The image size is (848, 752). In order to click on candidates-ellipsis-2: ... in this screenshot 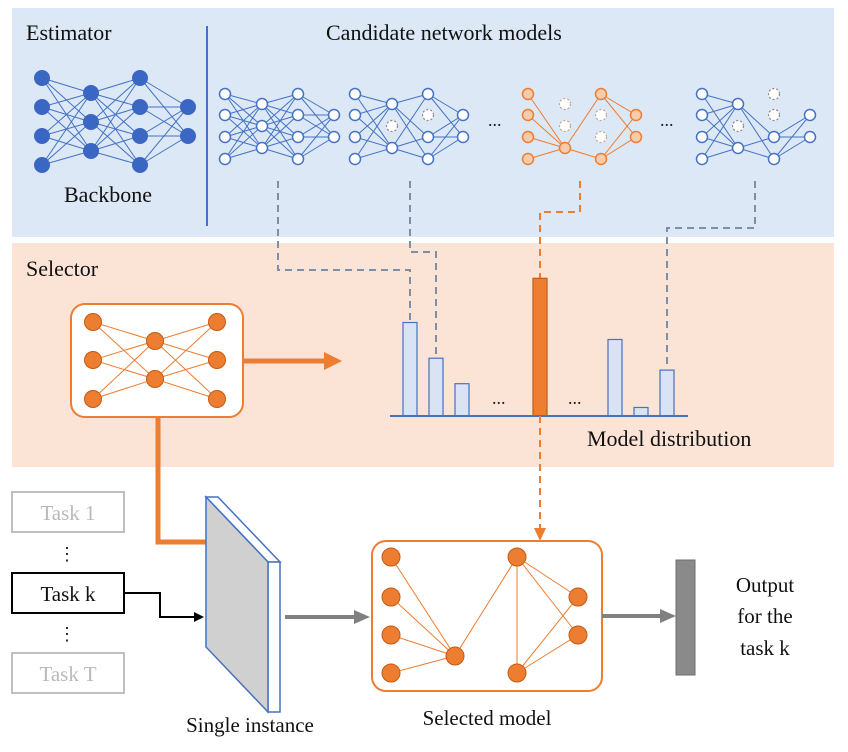, I will do `click(667, 120)`.